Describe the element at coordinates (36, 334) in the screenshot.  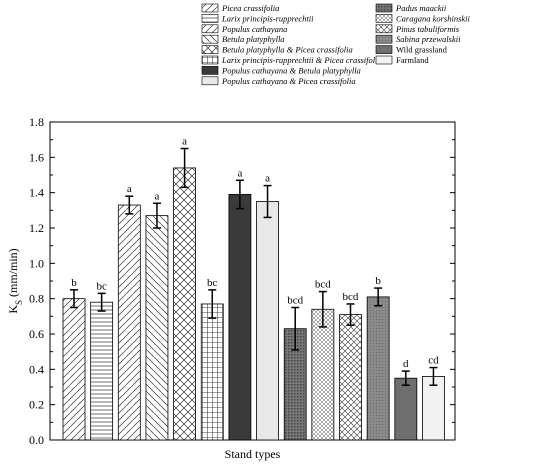
I see `y-tick-label: 0.6` at that location.